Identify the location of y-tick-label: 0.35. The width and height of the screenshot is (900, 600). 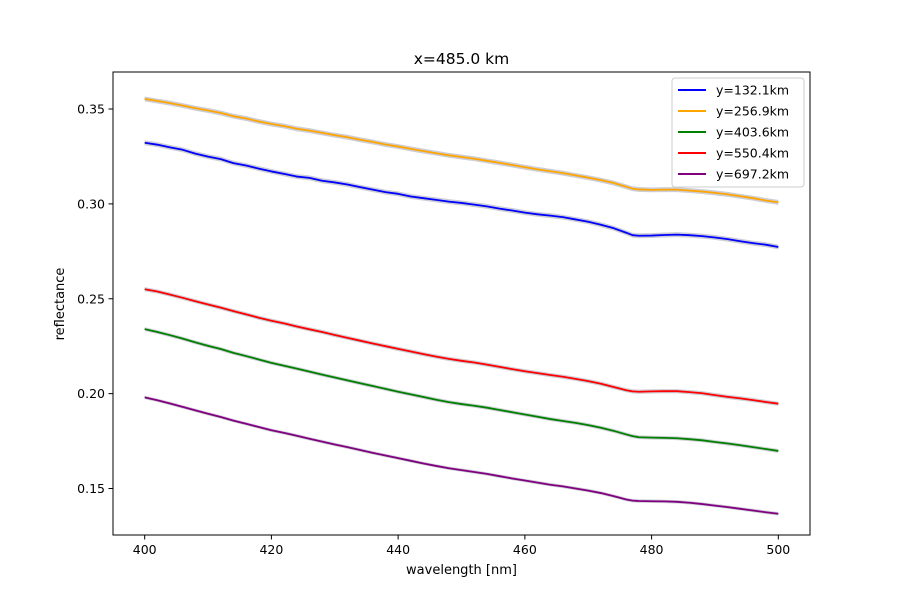
(91, 109).